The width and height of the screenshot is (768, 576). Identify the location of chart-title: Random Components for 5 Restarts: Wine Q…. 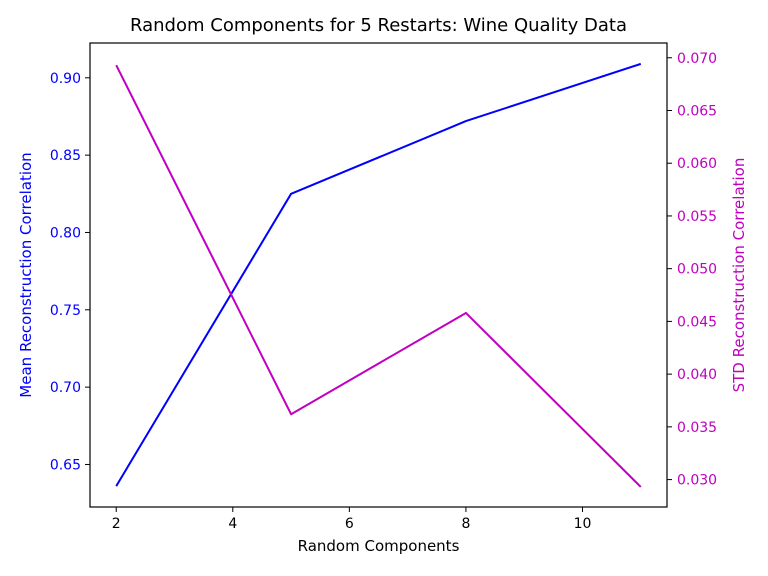
(378, 25).